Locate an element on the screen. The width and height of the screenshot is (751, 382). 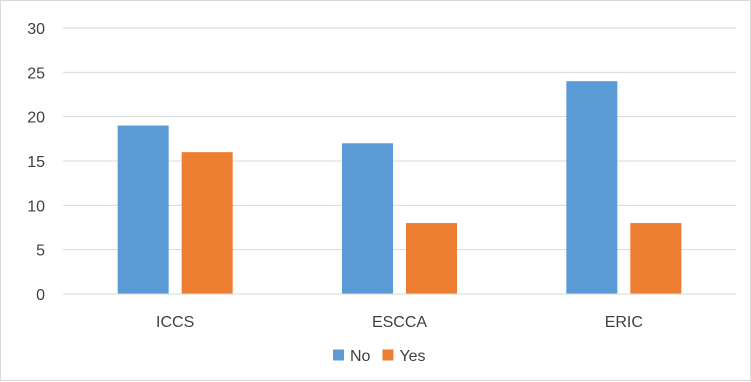
y-axis-ticks: 0 5 10 15 20 25 30 is located at coordinates (36, 162).